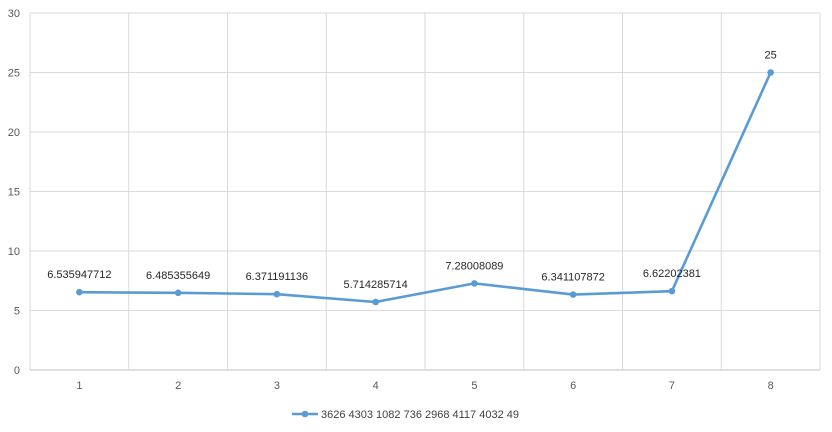 This screenshot has width=832, height=432. I want to click on x-tick-label: 1, so click(79, 386).